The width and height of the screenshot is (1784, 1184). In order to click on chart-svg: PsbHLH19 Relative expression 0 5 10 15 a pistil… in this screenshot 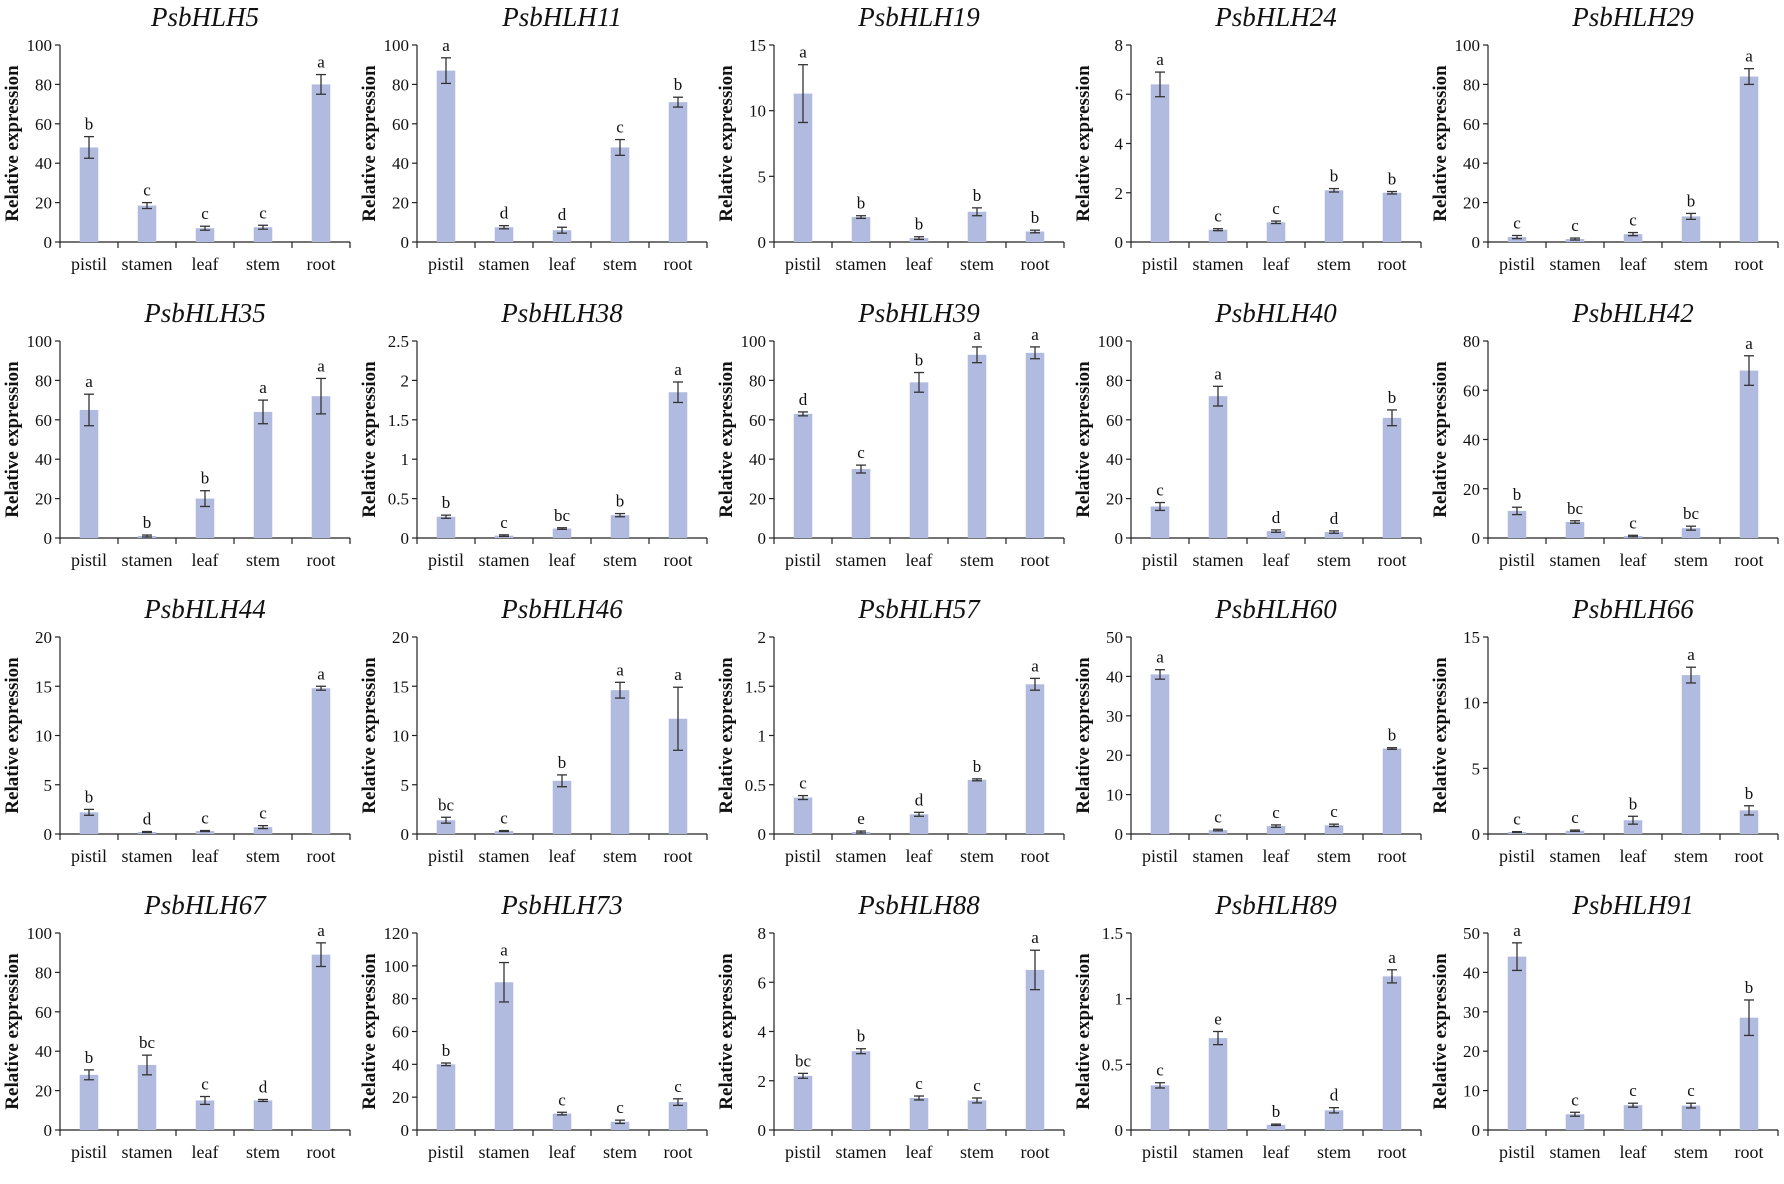, I will do `click(890, 138)`.